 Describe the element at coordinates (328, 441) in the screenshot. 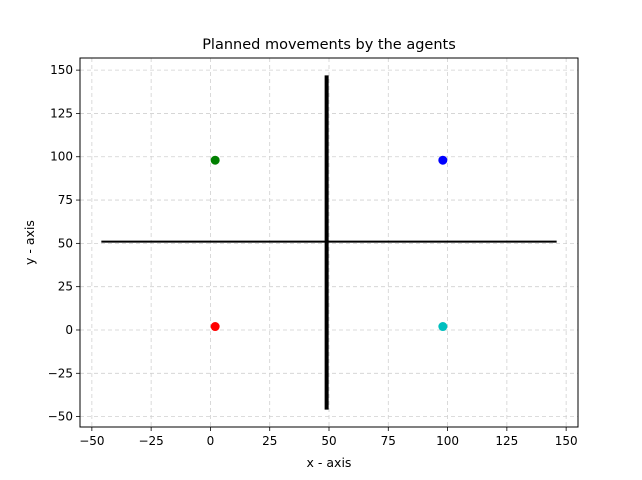

I see `x-tick-label: 50` at that location.